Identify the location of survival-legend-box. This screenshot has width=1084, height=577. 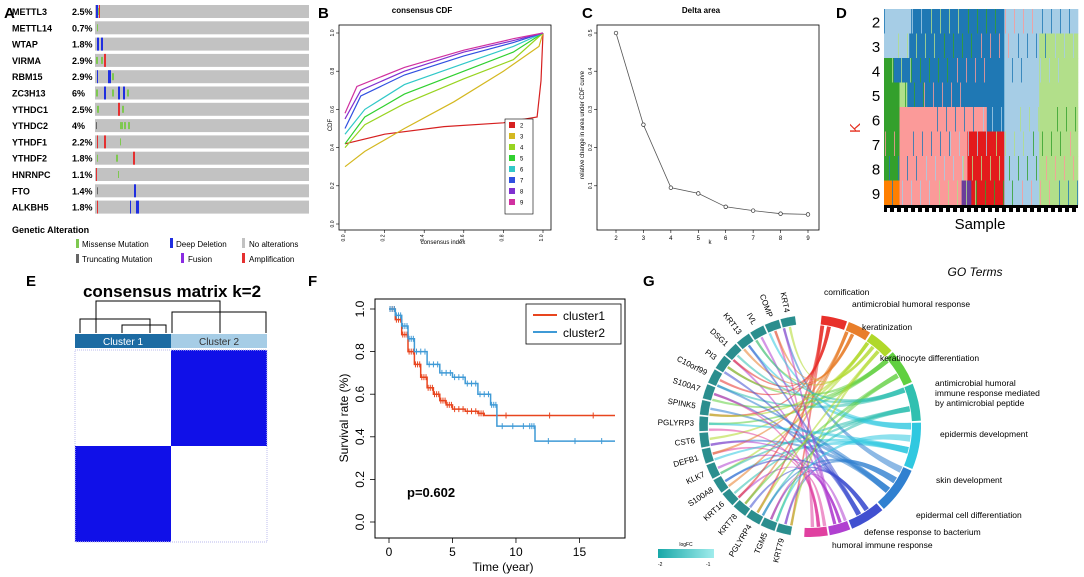
(573, 324).